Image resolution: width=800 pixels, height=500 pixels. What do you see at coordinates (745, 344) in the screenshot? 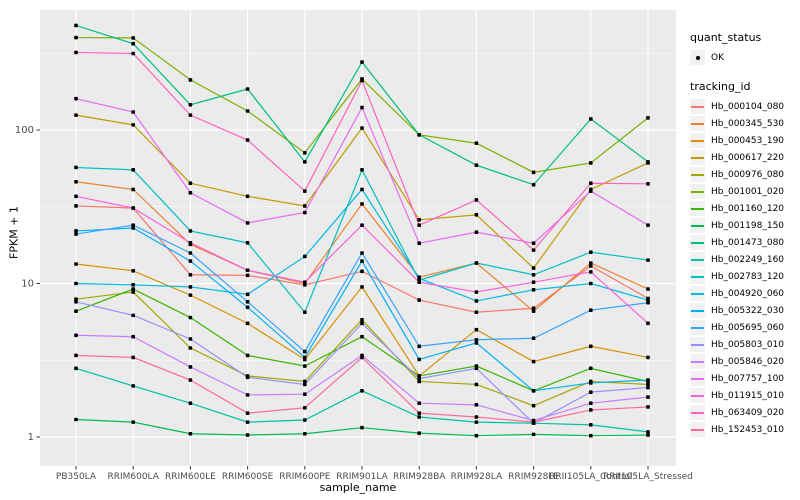
I see `legend-item-Hb_005803_010: Hb_005803_010` at bounding box center [745, 344].